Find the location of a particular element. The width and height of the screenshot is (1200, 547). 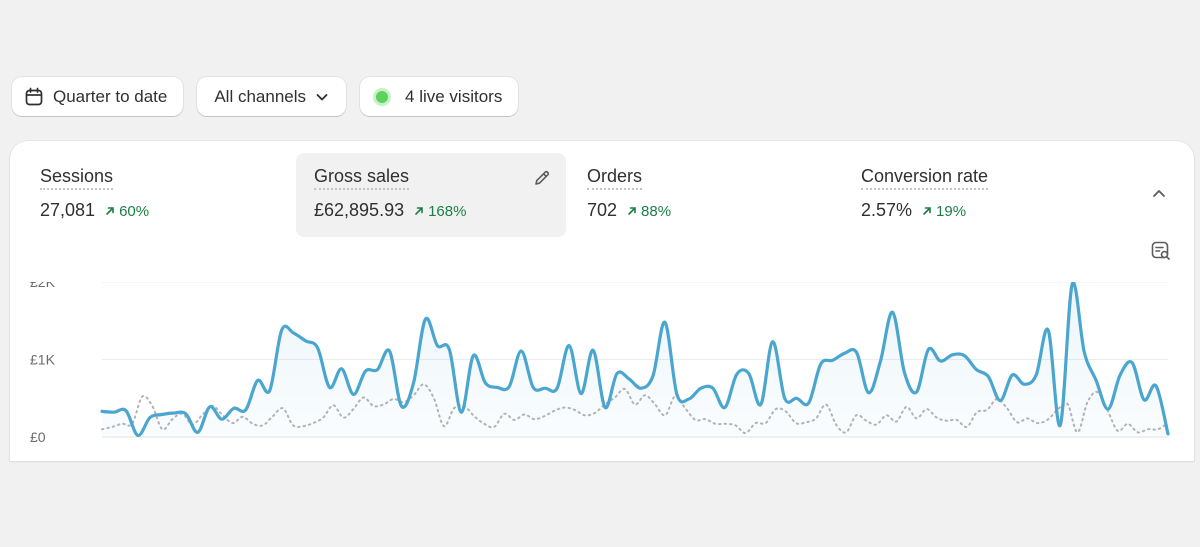

metric-orders: Orders 702 88% is located at coordinates (704, 195).